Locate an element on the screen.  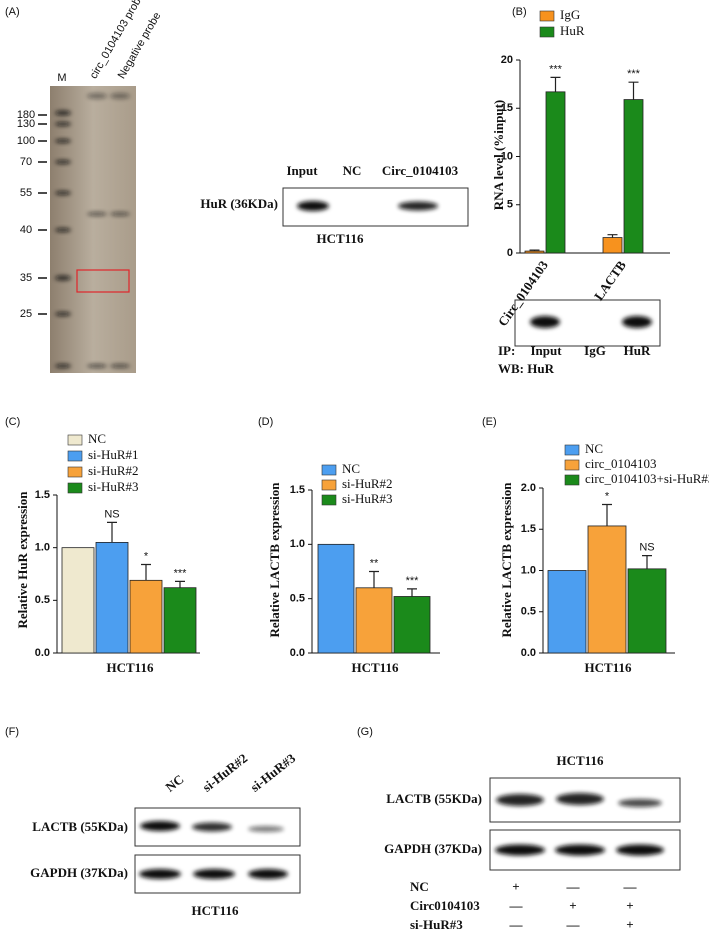
legend-label: si-HuR#3 is located at coordinates (113, 486).